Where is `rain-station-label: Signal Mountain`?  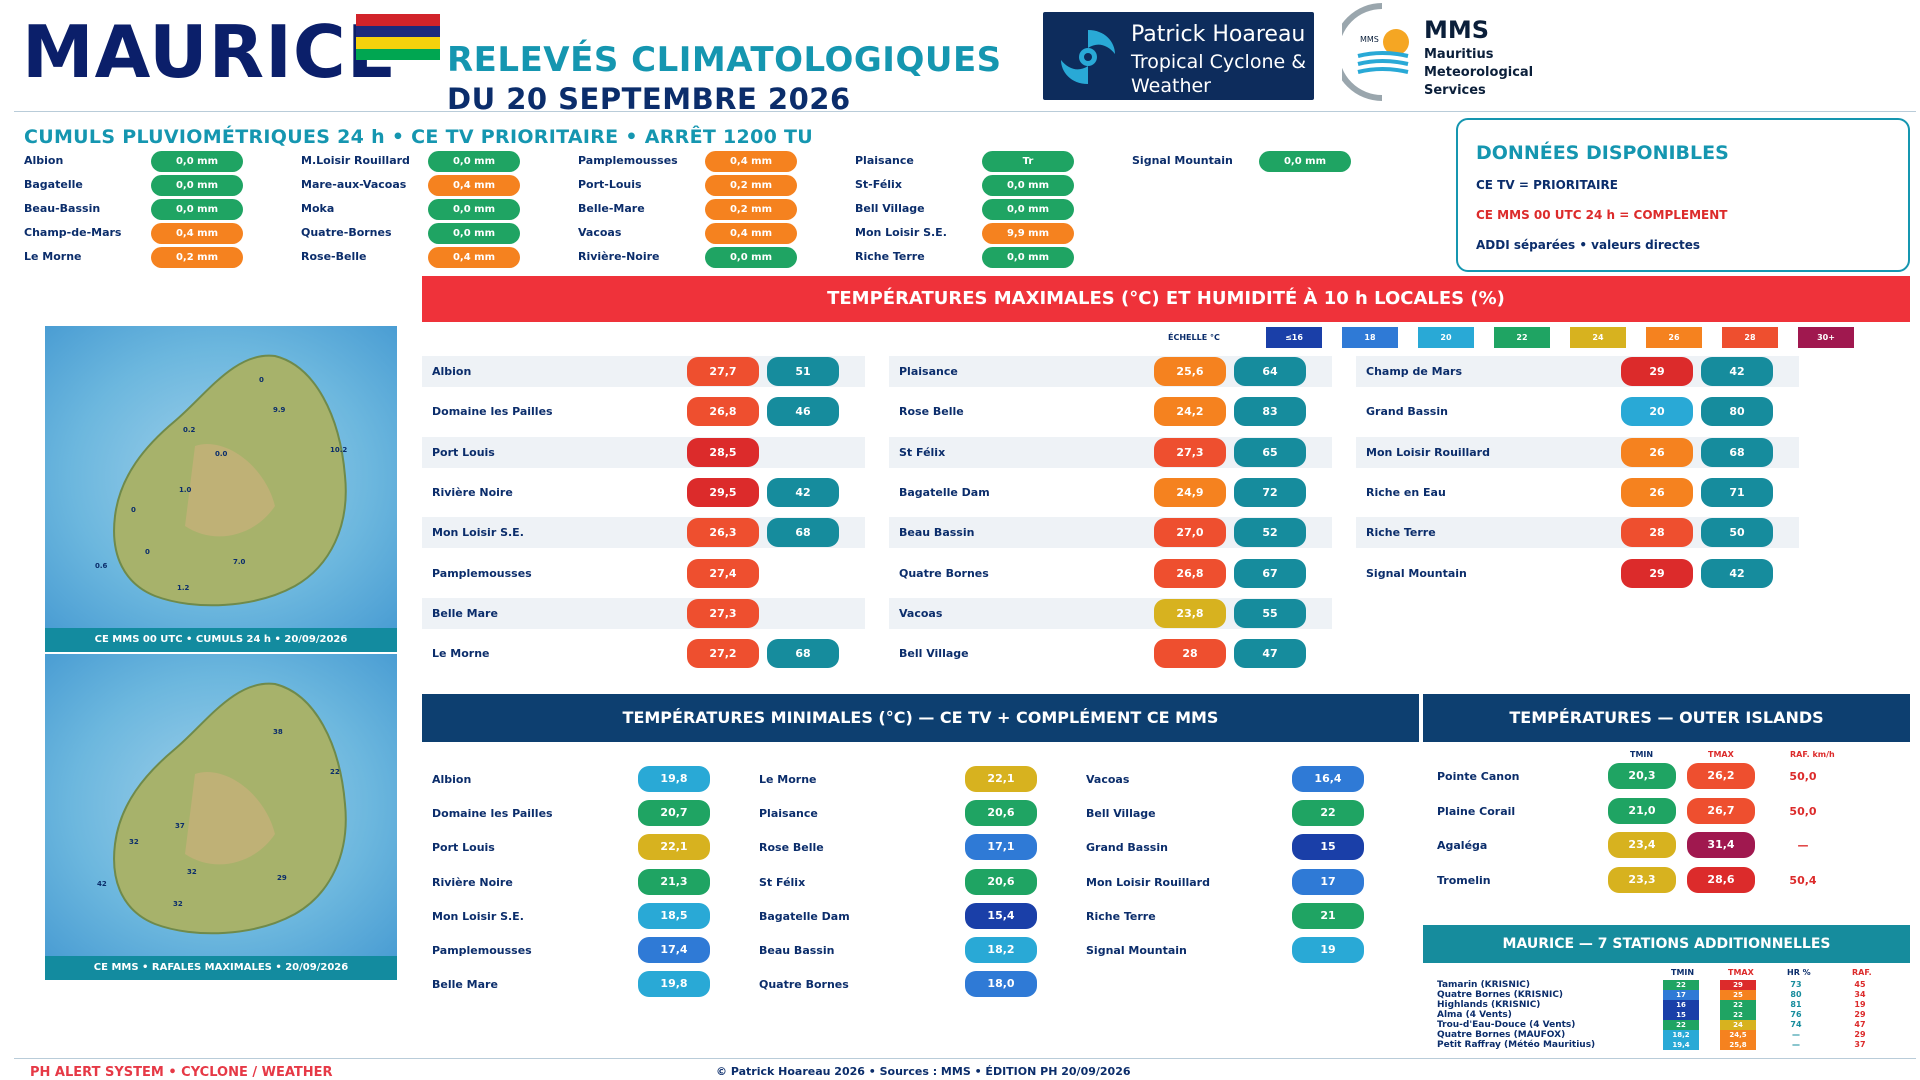 rain-station-label: Signal Mountain is located at coordinates (1182, 160).